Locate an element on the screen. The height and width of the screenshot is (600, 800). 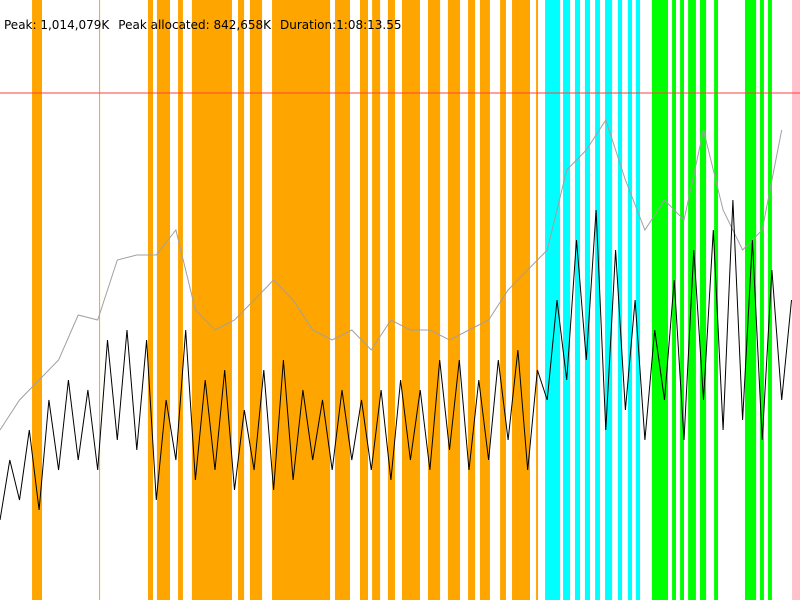
duration-label: Duration:1:08:13.55 is located at coordinates (340, 25).